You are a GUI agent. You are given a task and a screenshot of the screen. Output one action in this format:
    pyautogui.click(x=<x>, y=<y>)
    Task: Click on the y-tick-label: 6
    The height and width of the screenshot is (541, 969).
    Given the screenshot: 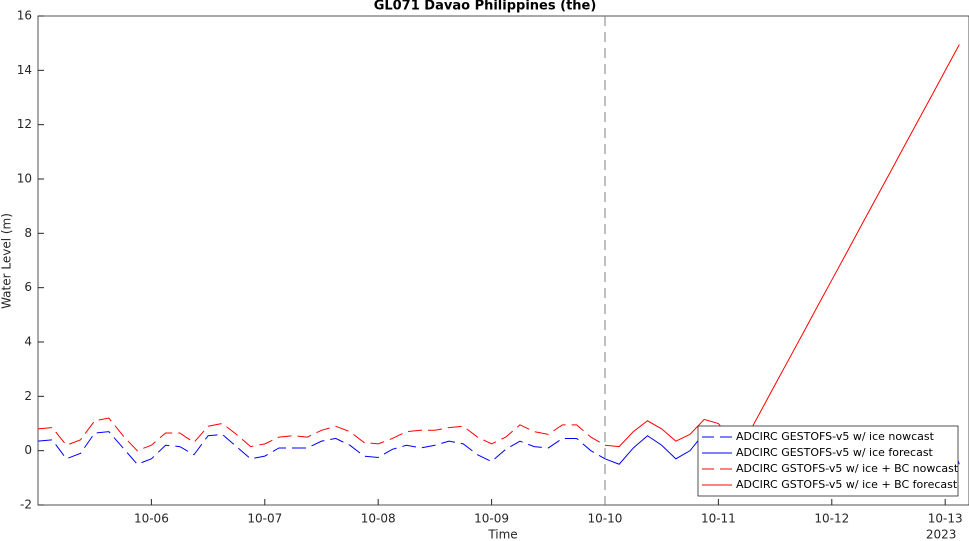 What is the action you would take?
    pyautogui.click(x=28, y=287)
    